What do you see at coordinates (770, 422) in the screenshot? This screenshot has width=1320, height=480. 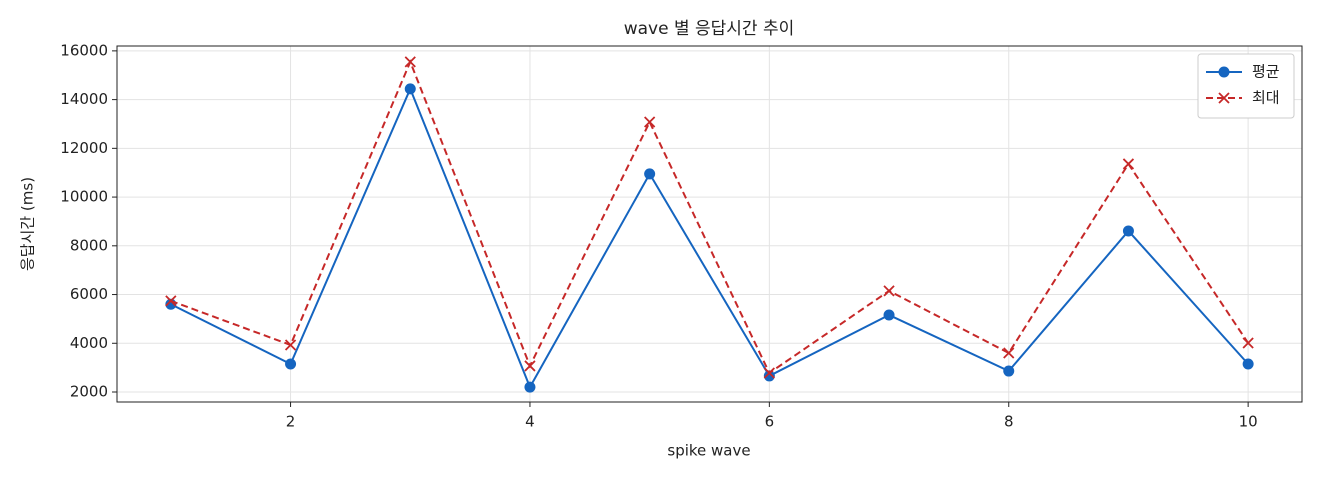 I see `x-tick-label: 6` at bounding box center [770, 422].